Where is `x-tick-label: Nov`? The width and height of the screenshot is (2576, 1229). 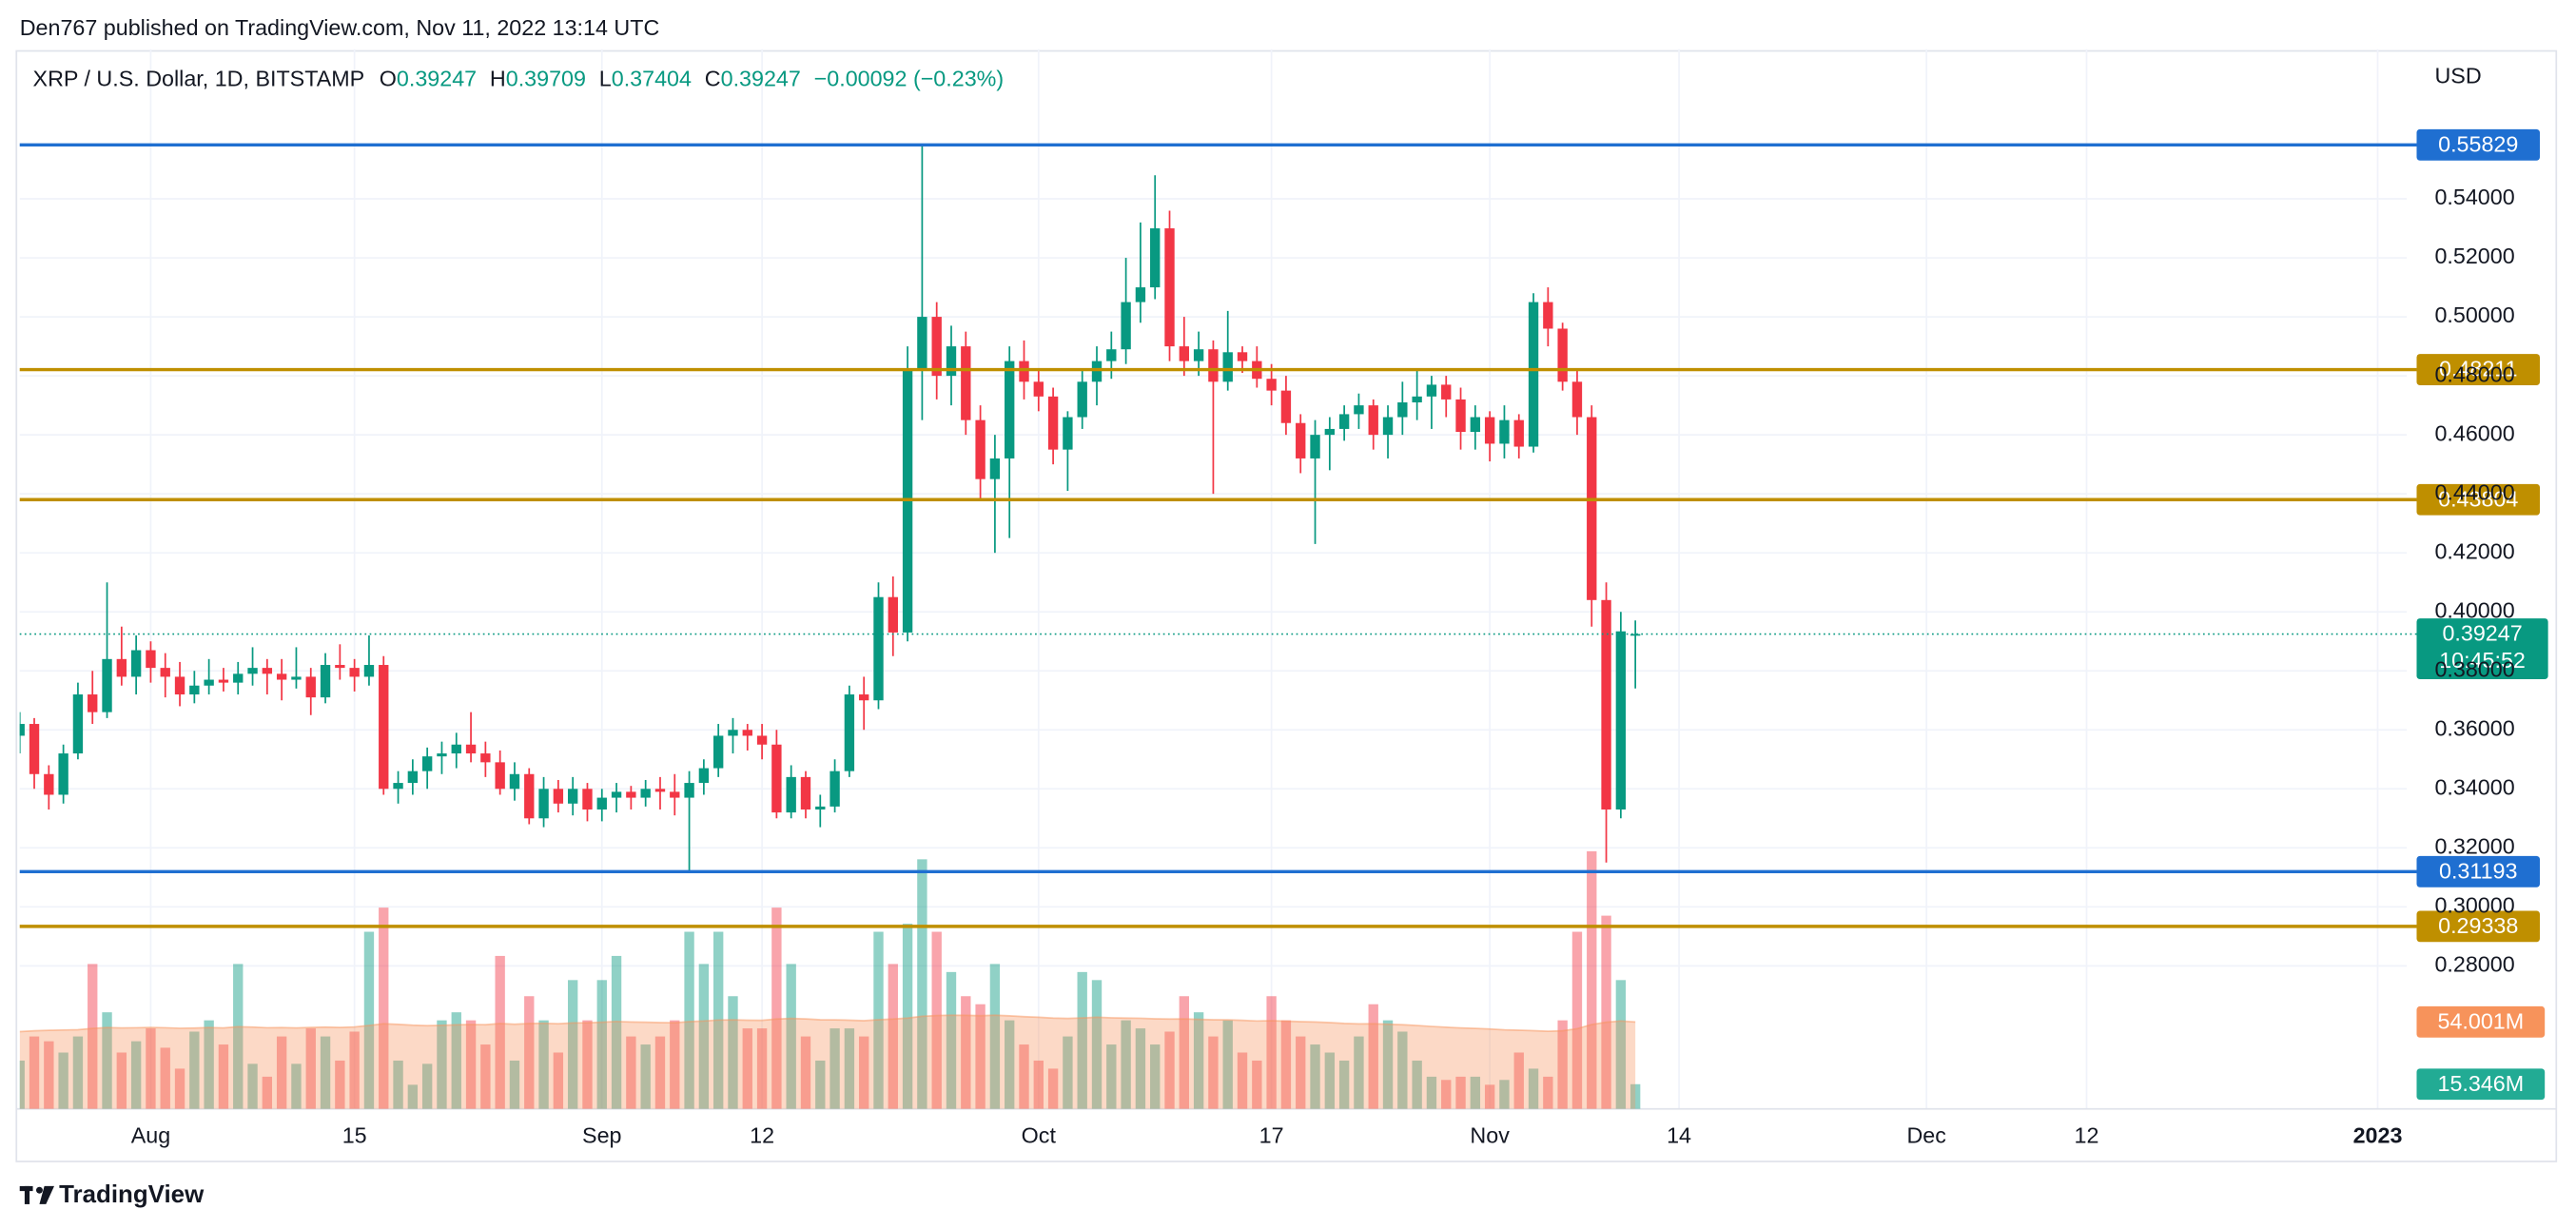 x-tick-label: Nov is located at coordinates (1490, 1134).